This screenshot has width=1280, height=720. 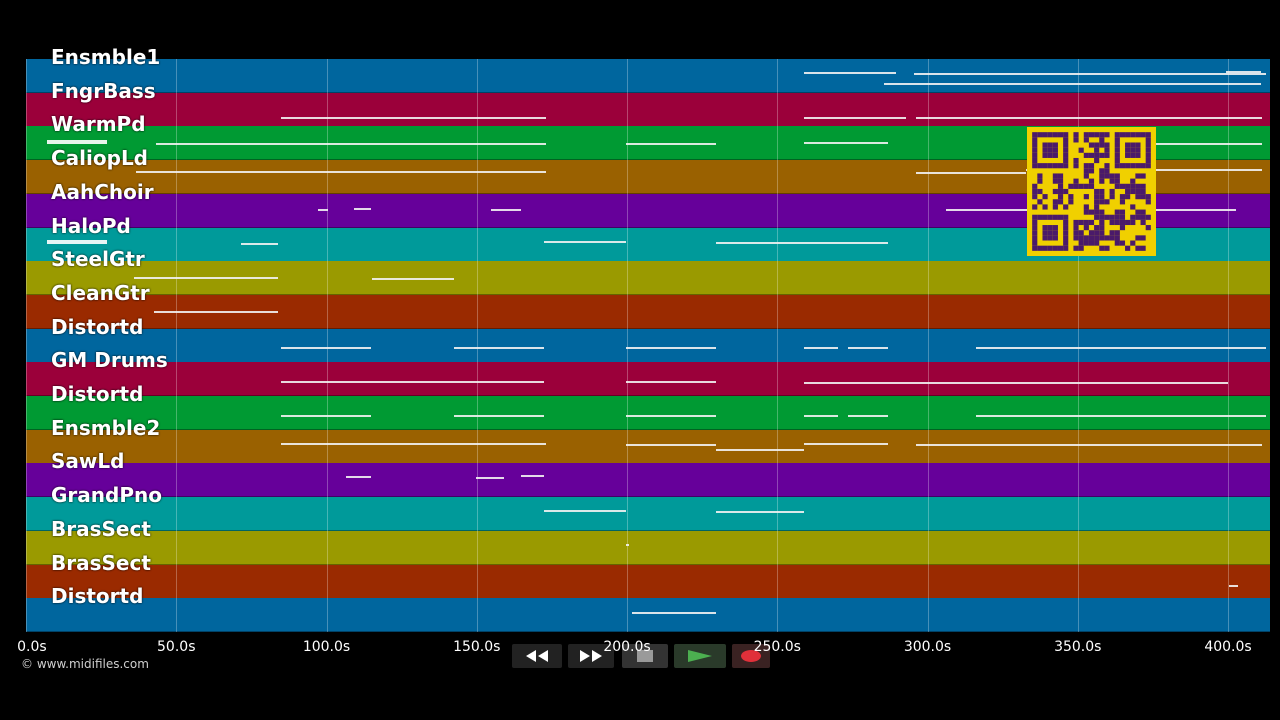 I want to click on record-button, so click(x=751, y=656).